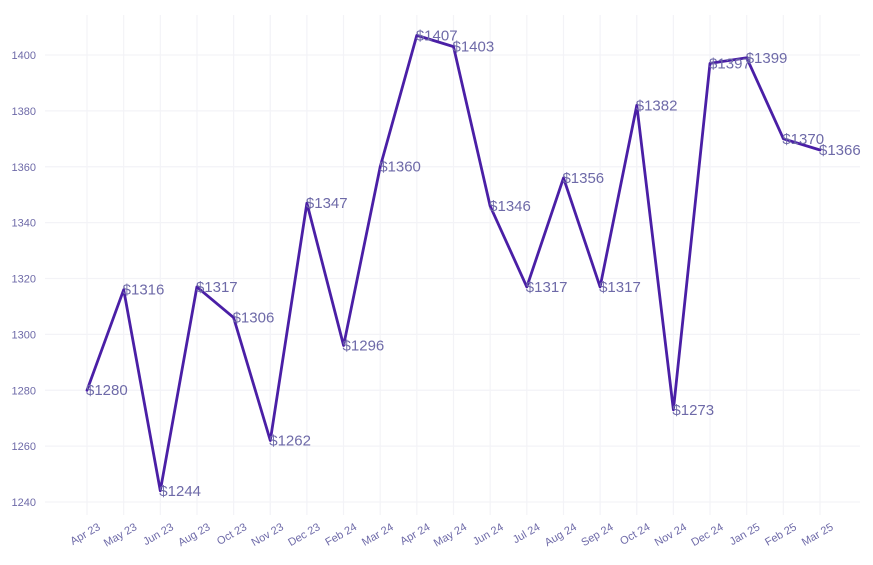 The width and height of the screenshot is (873, 565). Describe the element at coordinates (268, 535) in the screenshot. I see `x-tick-label: Nov 23` at that location.